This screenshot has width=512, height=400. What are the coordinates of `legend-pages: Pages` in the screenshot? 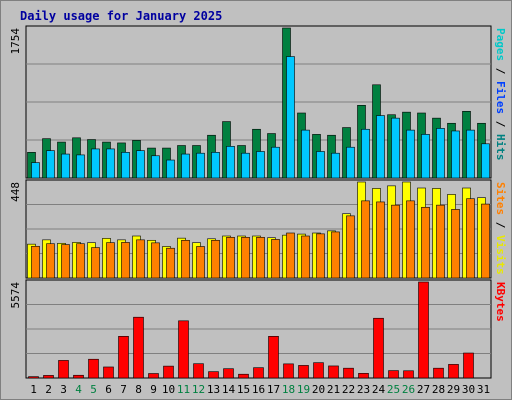 It's located at (500, 44).